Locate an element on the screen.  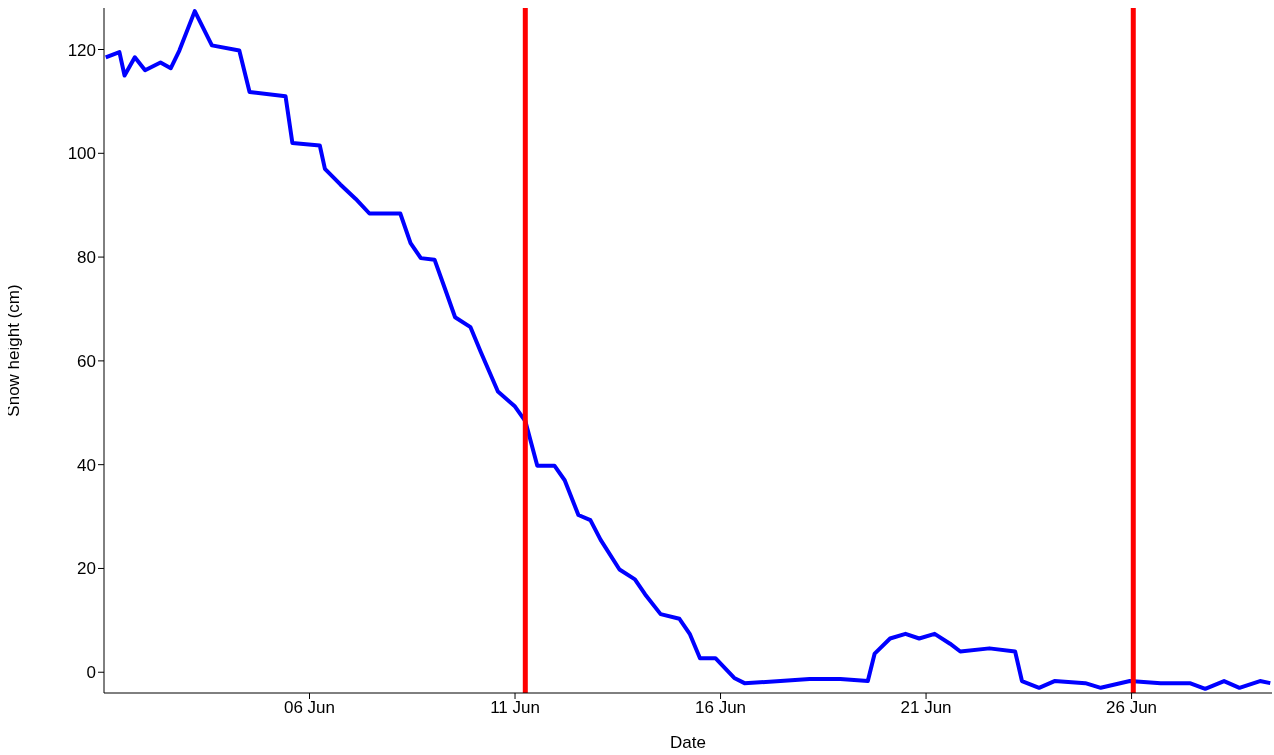
y-tick-label: 80 is located at coordinates (86, 258).